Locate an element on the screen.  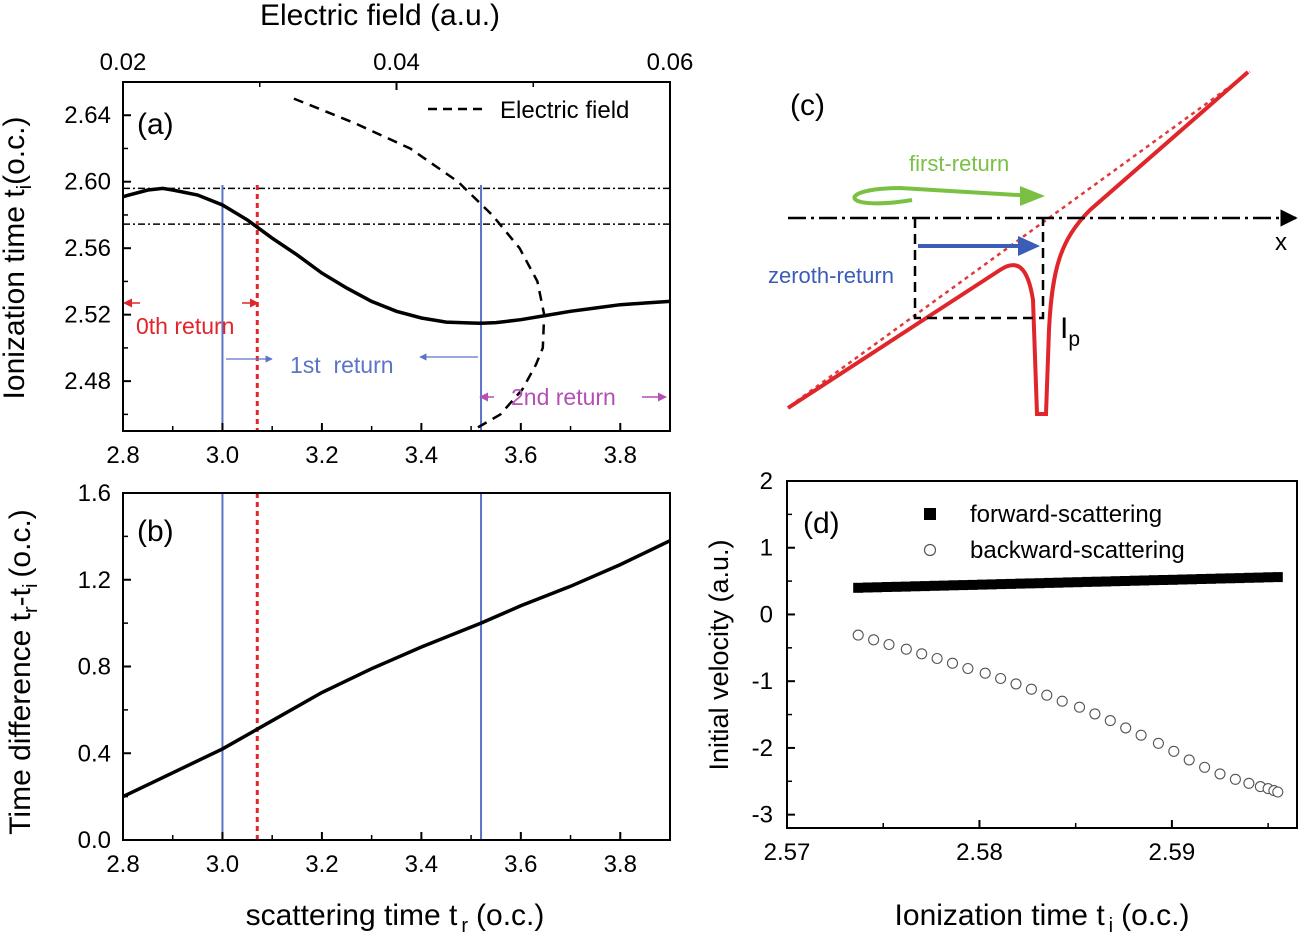
x-tick-label: 2.57 is located at coordinates (787, 852).